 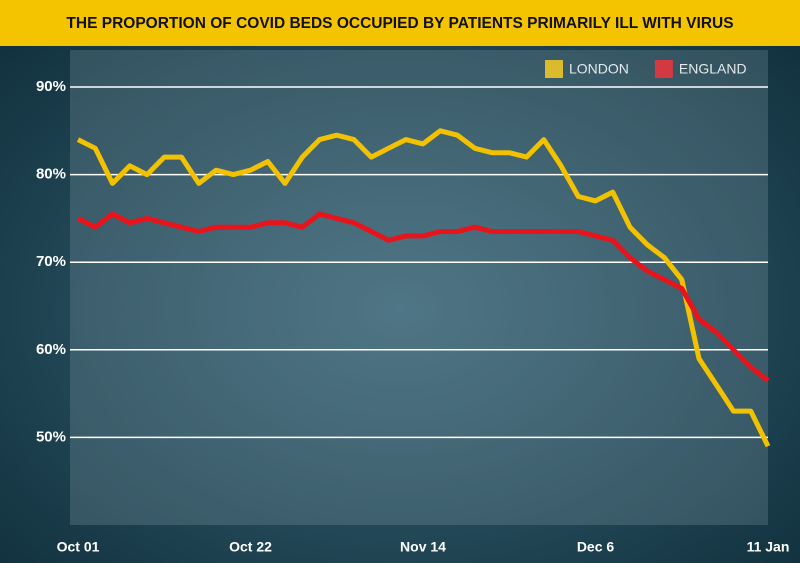 I want to click on x-tick-label: Oct 22, so click(x=250, y=547).